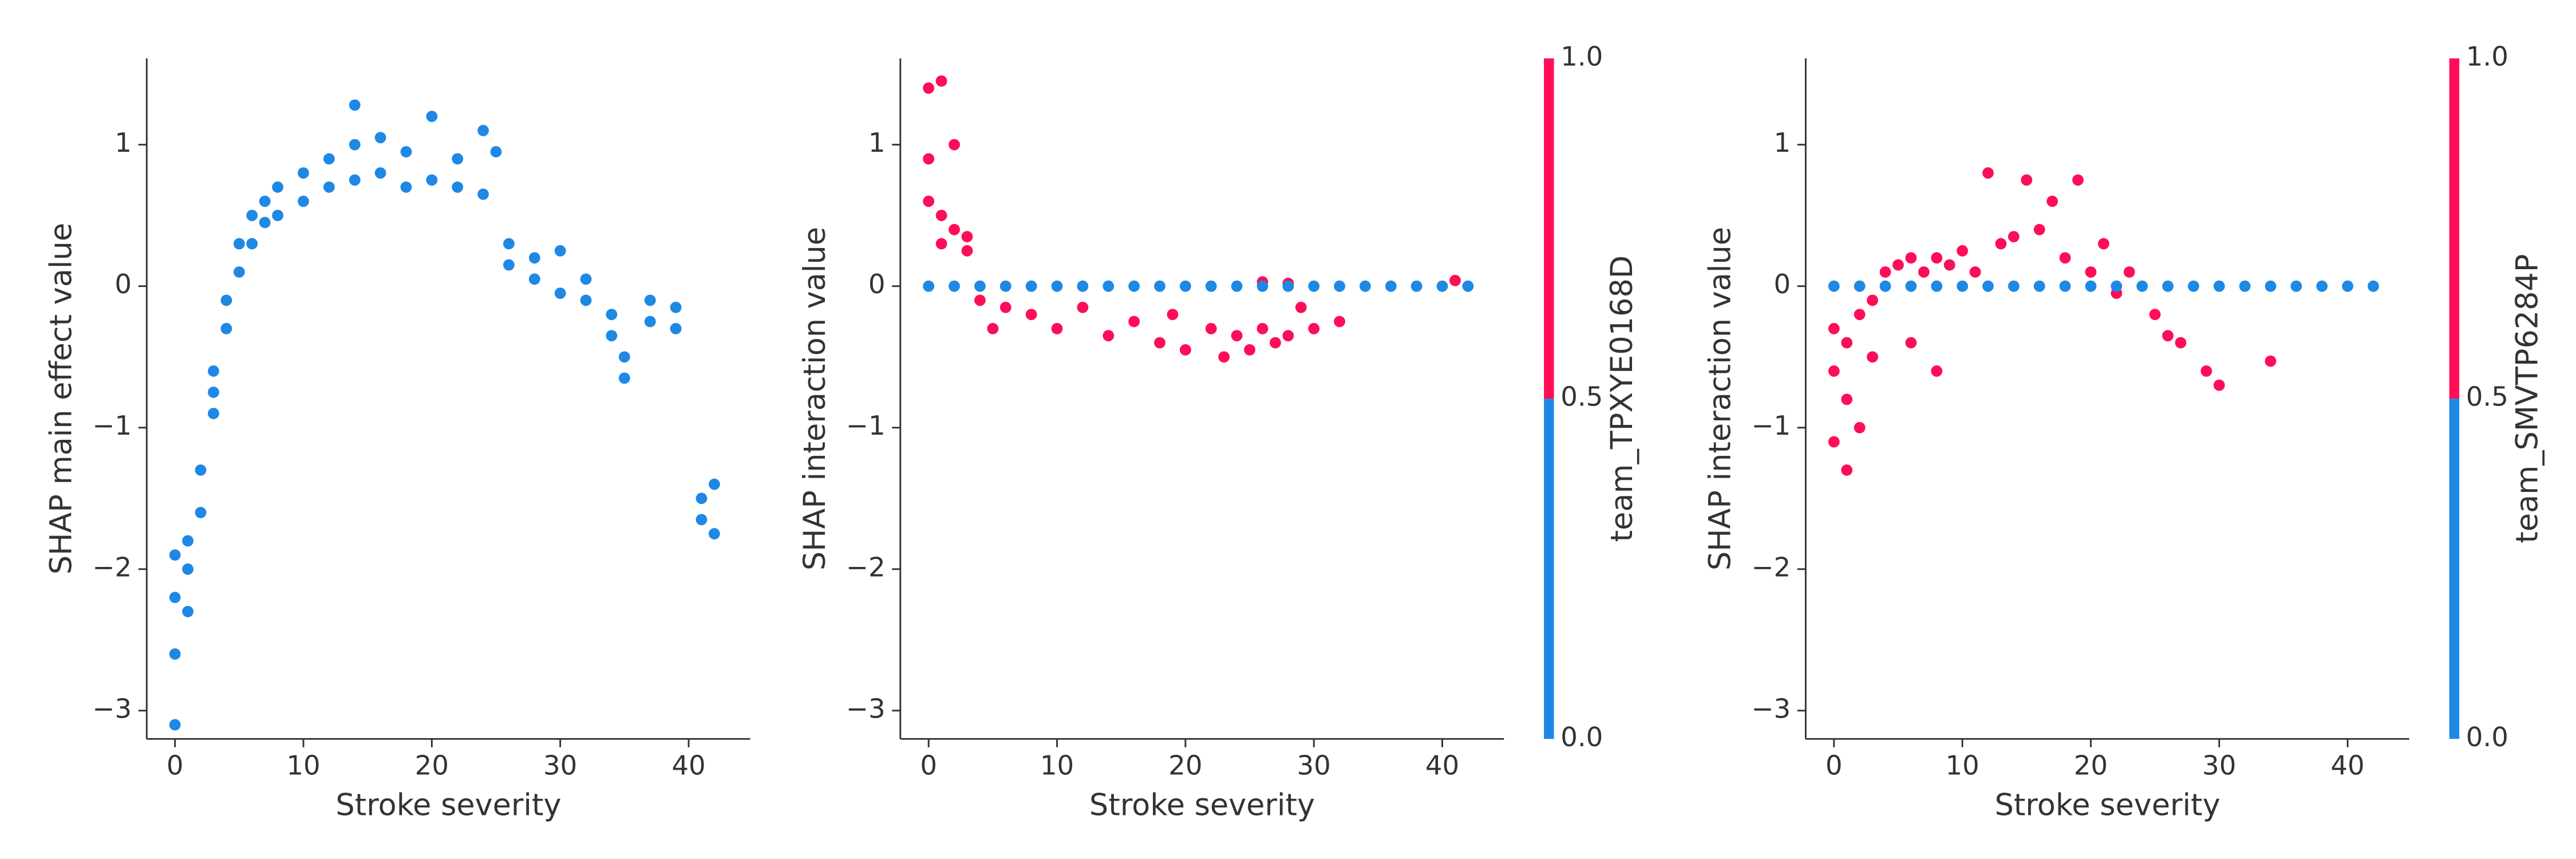 The height and width of the screenshot is (859, 2576). What do you see at coordinates (2107, 805) in the screenshot?
I see `x-axis-label: Stroke severity` at bounding box center [2107, 805].